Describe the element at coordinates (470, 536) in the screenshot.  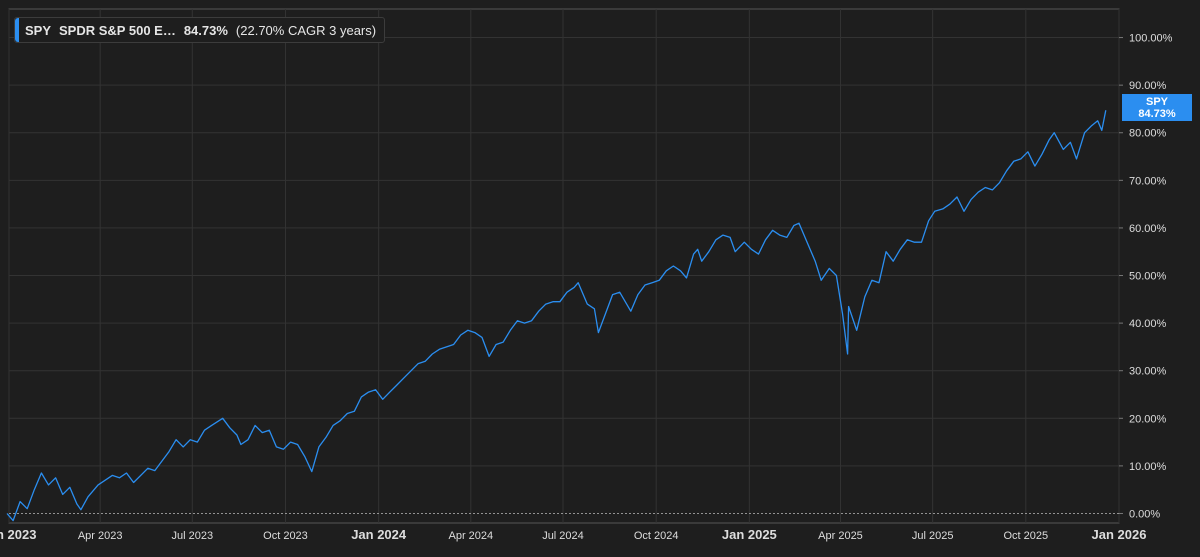
I see `x-tick-label: Apr 2024` at that location.